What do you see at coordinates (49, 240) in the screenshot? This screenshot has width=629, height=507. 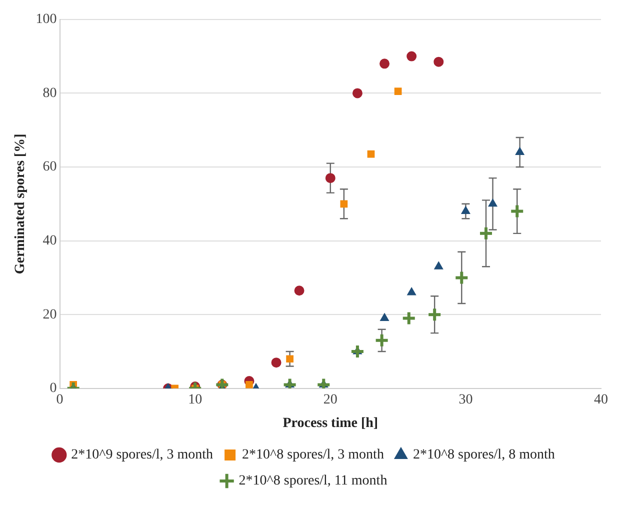 I see `y-tick-label: 40` at bounding box center [49, 240].